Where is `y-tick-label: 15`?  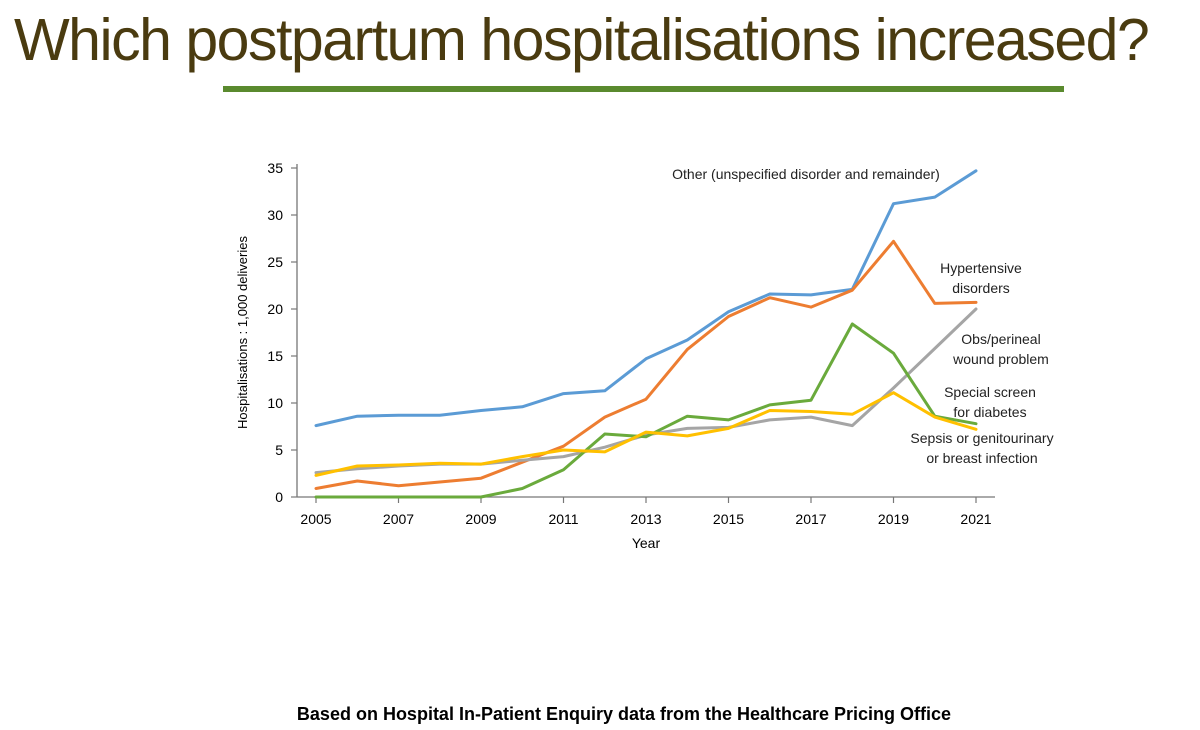
y-tick-label: 15 is located at coordinates (275, 356).